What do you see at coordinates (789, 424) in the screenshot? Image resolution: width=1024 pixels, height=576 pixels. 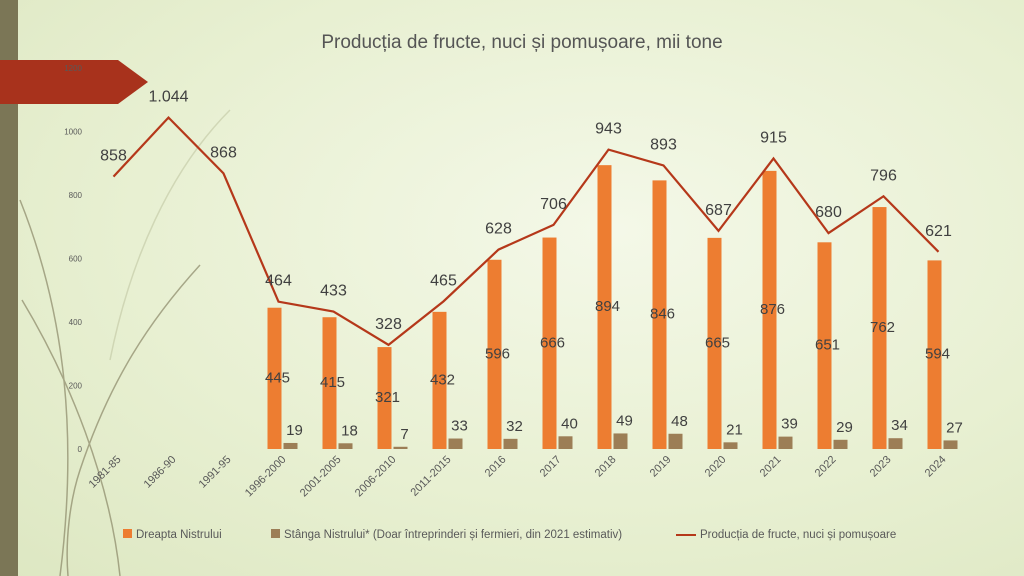 I see `bar-stanga-label: 39` at bounding box center [789, 424].